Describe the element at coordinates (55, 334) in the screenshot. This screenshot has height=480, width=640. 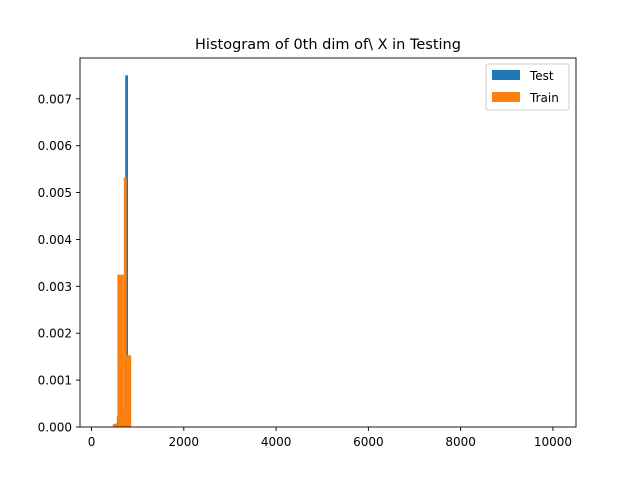
I see `y-tick-label-2: 0.002` at that location.